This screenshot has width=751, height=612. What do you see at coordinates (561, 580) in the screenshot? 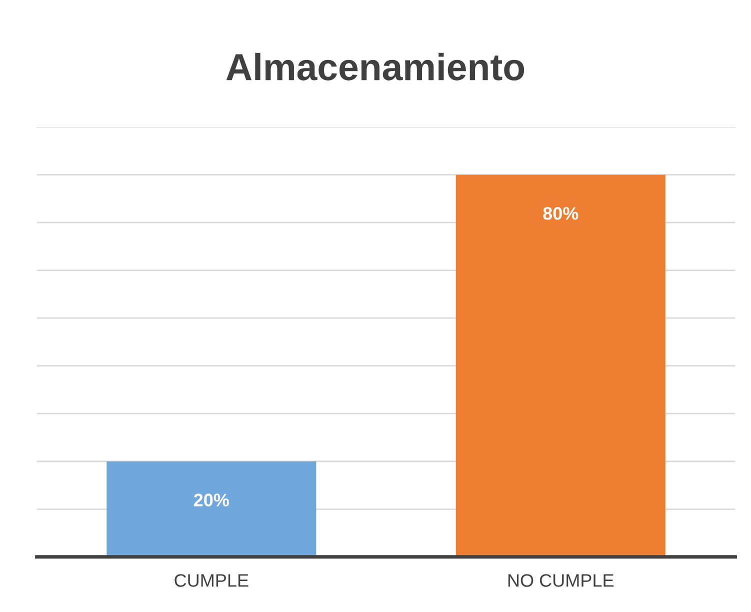
I see `x-tick-label: NO CUMPLE` at bounding box center [561, 580].